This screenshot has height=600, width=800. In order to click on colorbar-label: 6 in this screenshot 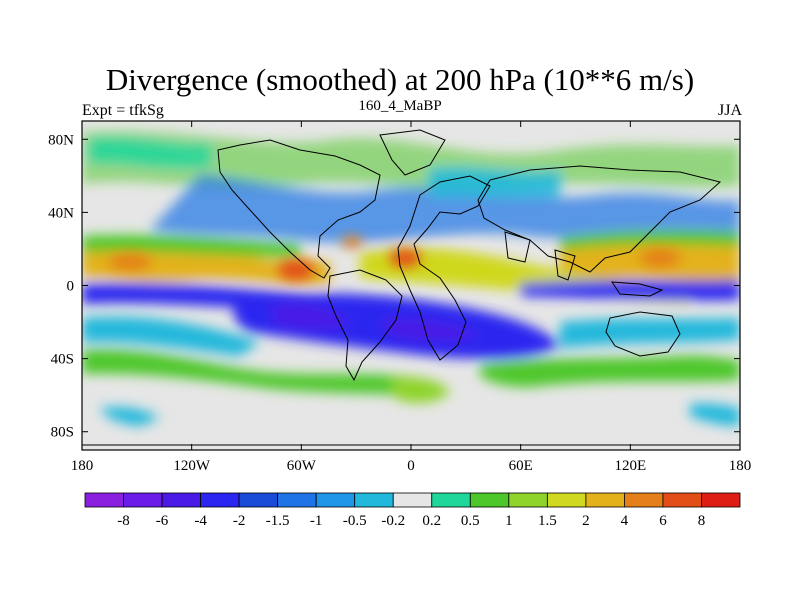, I will do `click(663, 521)`.